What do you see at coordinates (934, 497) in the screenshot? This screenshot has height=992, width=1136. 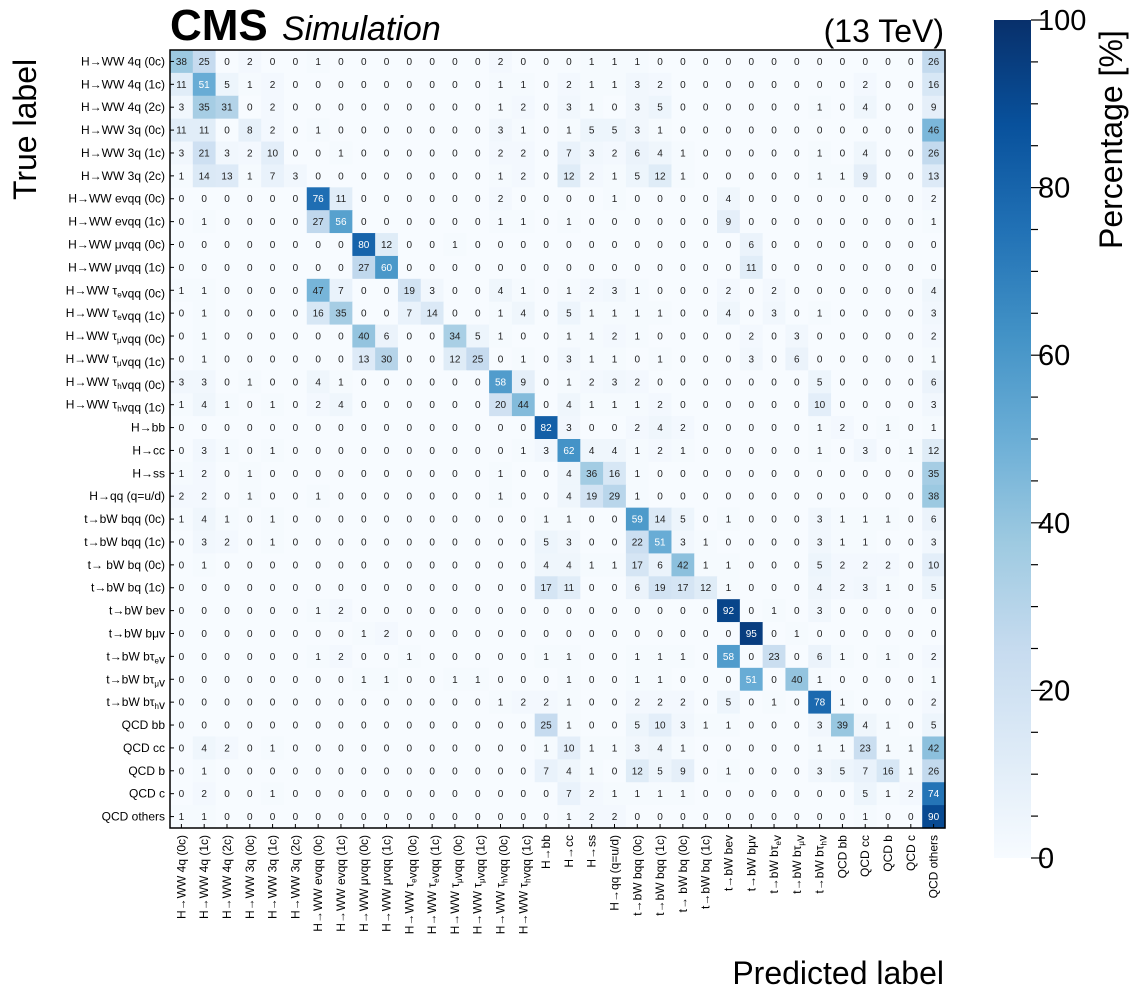 I see `heatmap-cell-value: 38` at bounding box center [934, 497].